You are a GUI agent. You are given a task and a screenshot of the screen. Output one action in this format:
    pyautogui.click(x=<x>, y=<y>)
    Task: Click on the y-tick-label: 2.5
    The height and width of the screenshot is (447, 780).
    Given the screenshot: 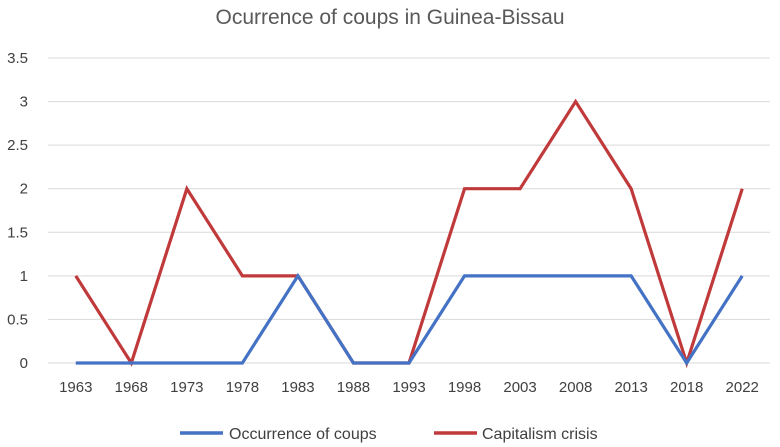 What is the action you would take?
    pyautogui.click(x=17, y=145)
    